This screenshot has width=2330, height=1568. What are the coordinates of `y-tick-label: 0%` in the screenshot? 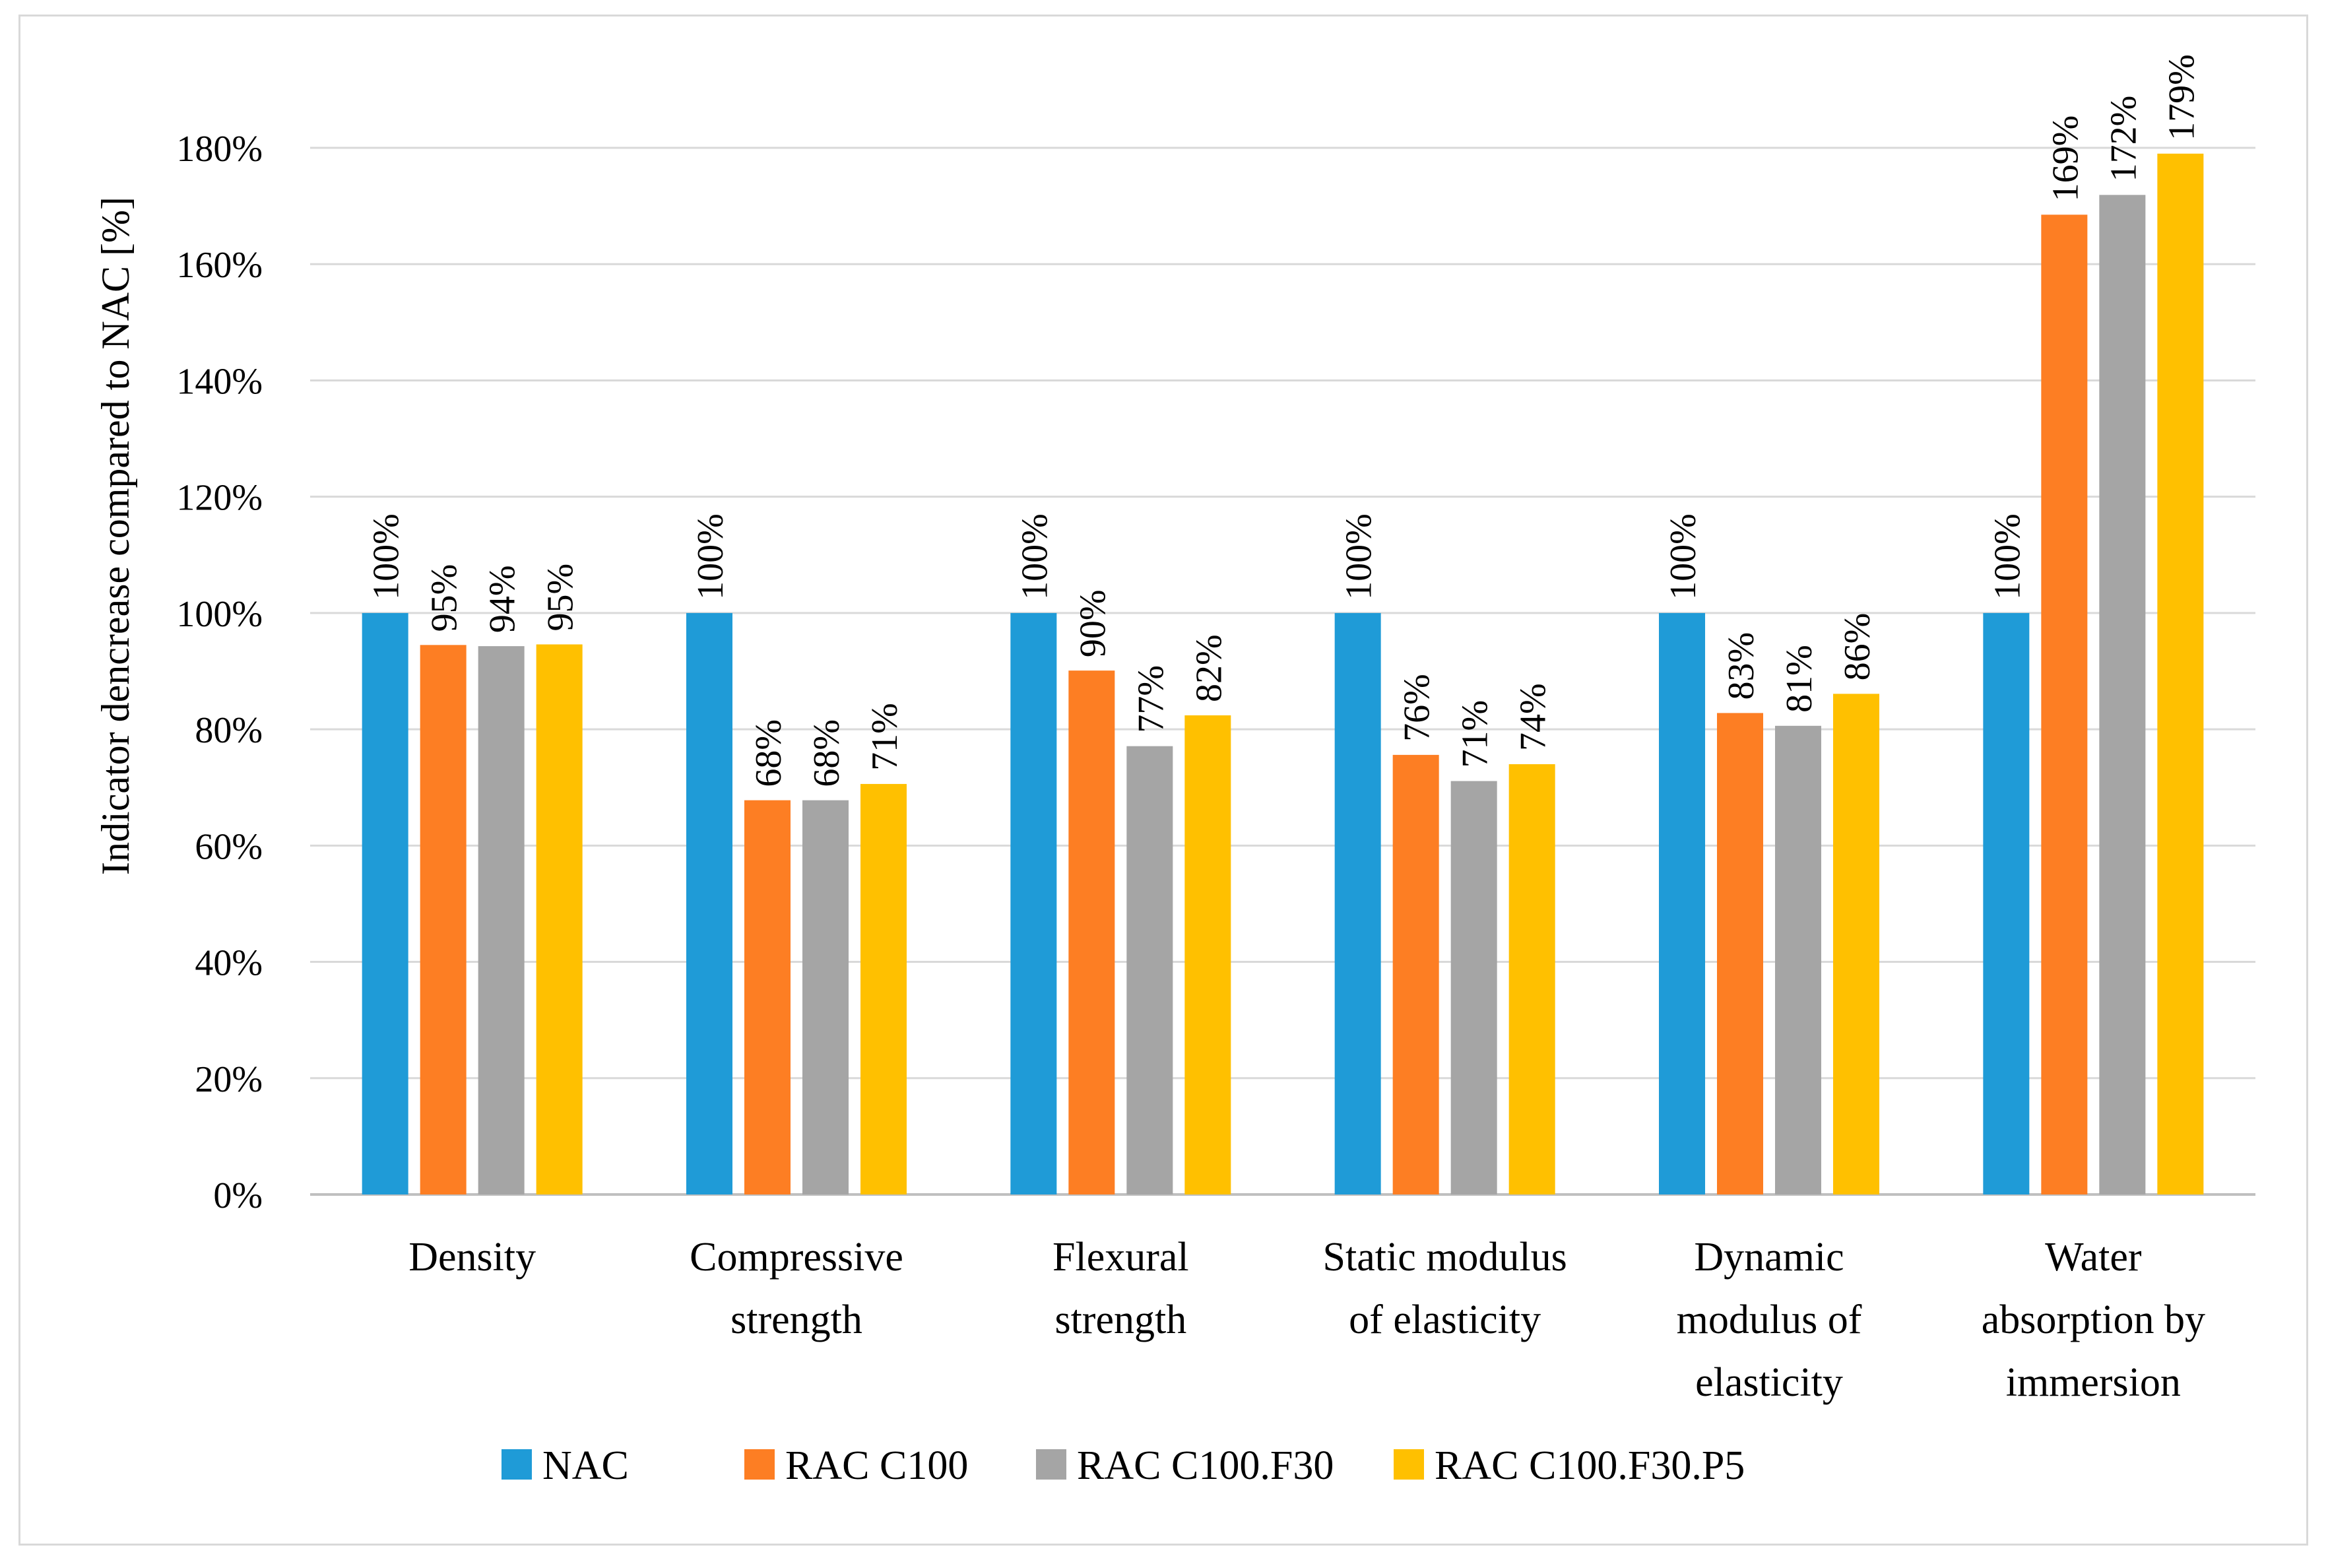 It's located at (238, 1195).